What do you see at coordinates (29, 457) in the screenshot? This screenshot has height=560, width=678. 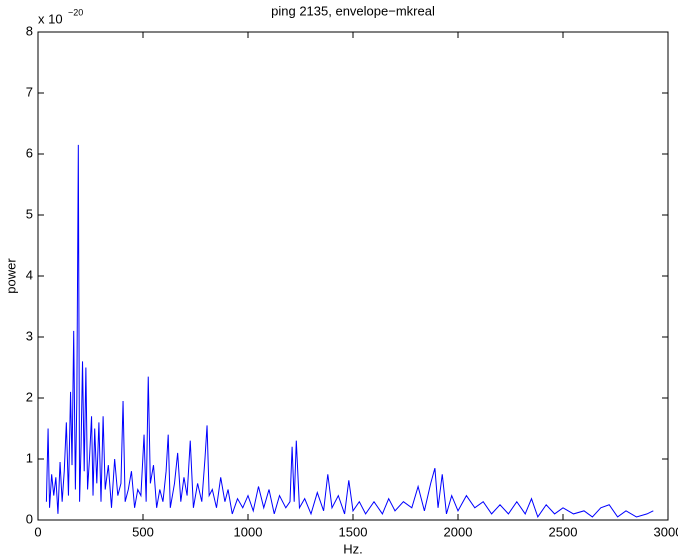 I see `y-tick-label: 1` at bounding box center [29, 457].